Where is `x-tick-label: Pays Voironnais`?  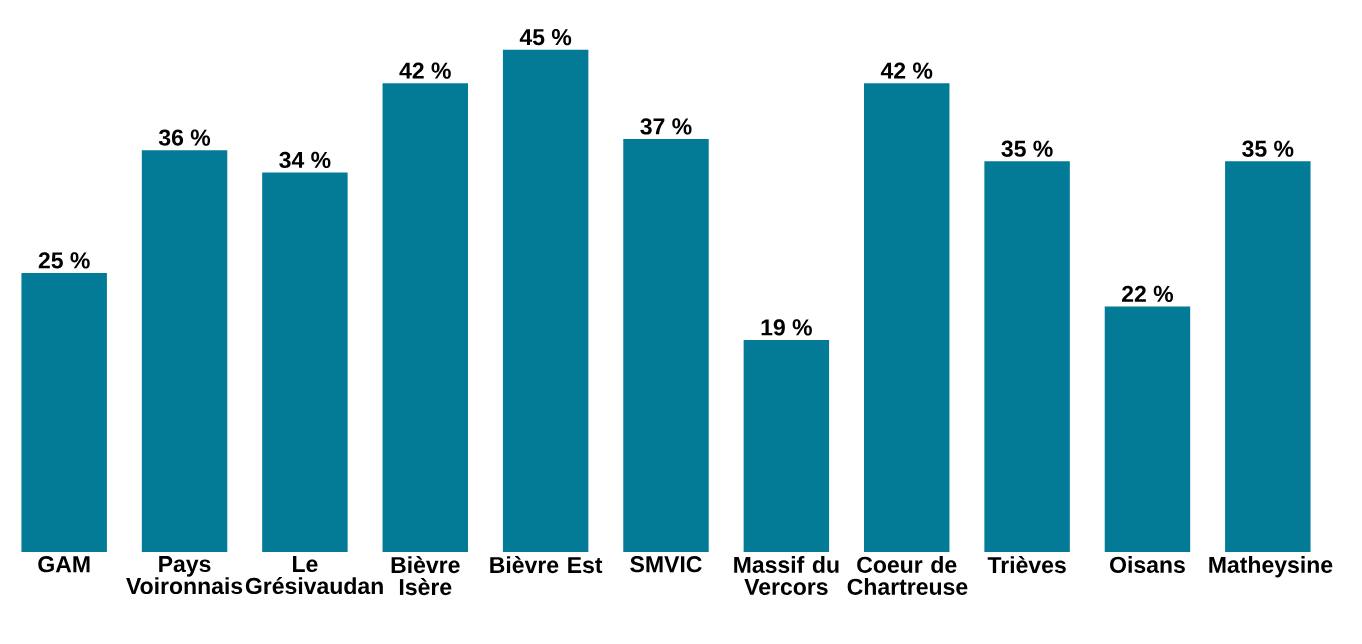
x-tick-label: Pays Voironnais is located at coordinates (184, 575).